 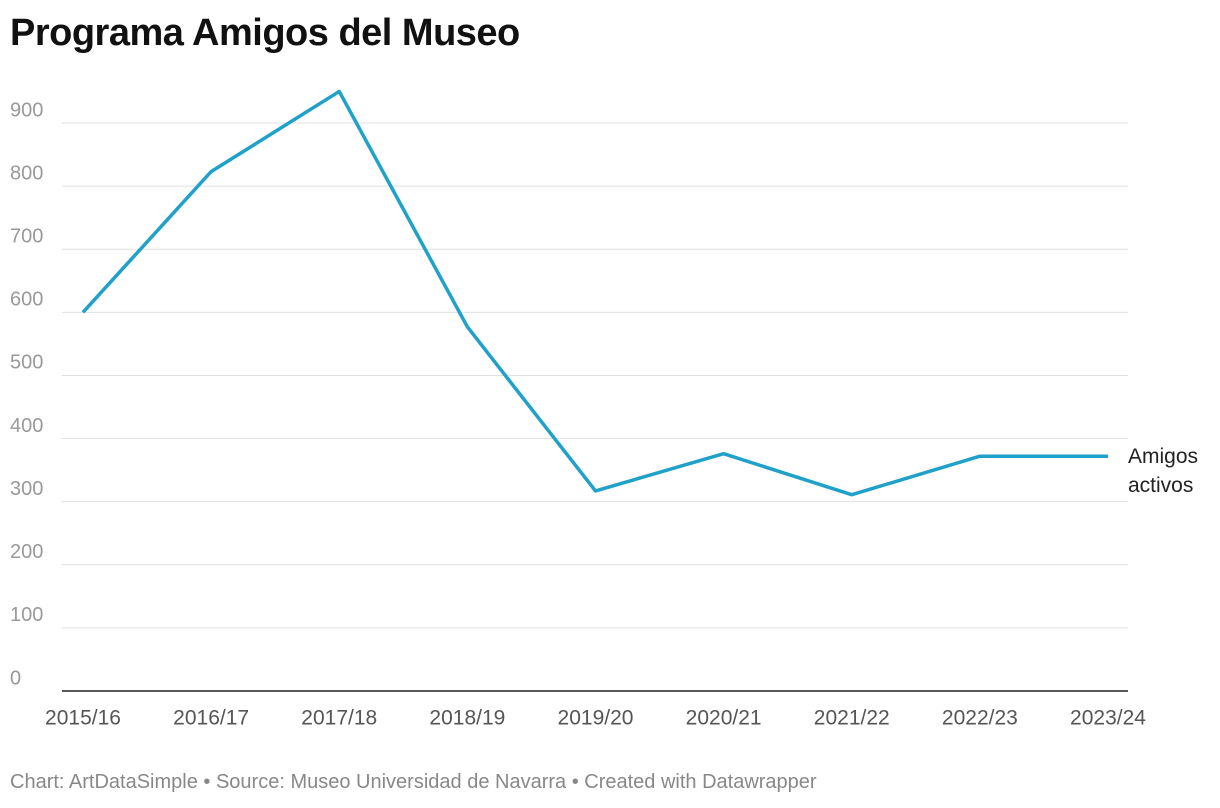 I want to click on x-tick-label: 2015/16, so click(x=83, y=718).